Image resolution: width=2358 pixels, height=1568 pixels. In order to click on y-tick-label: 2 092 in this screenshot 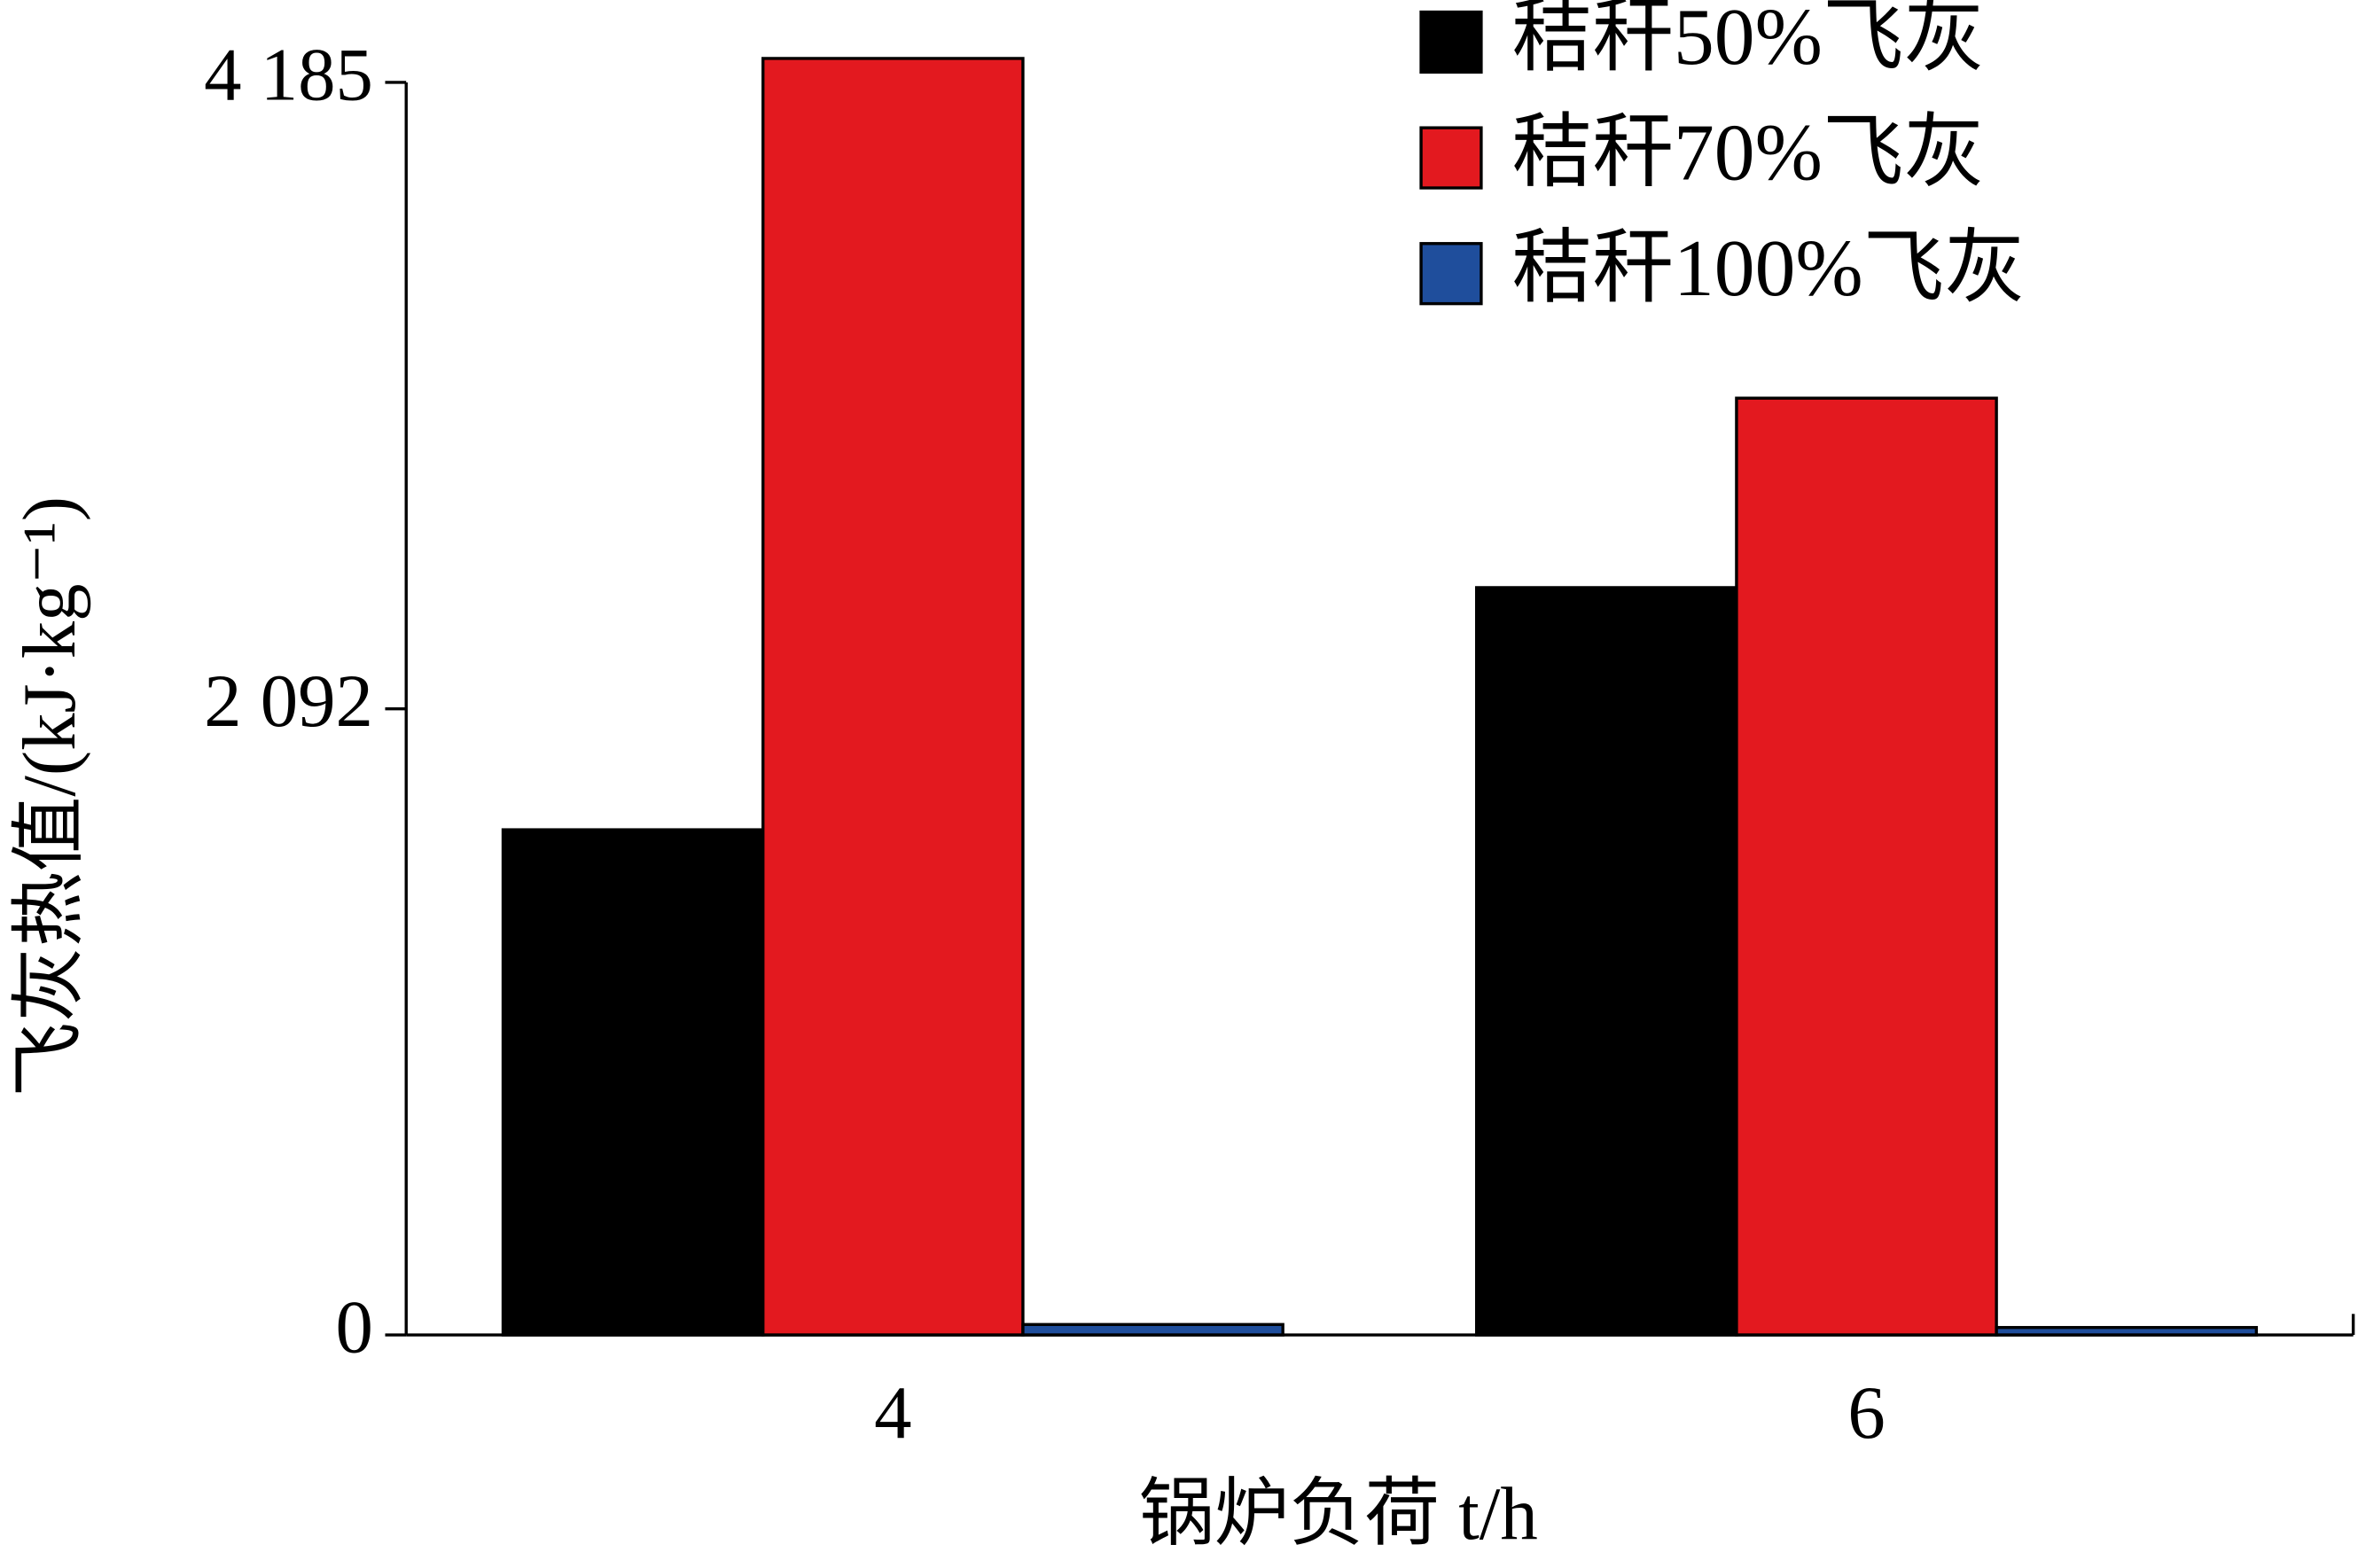, I will do `click(288, 701)`.